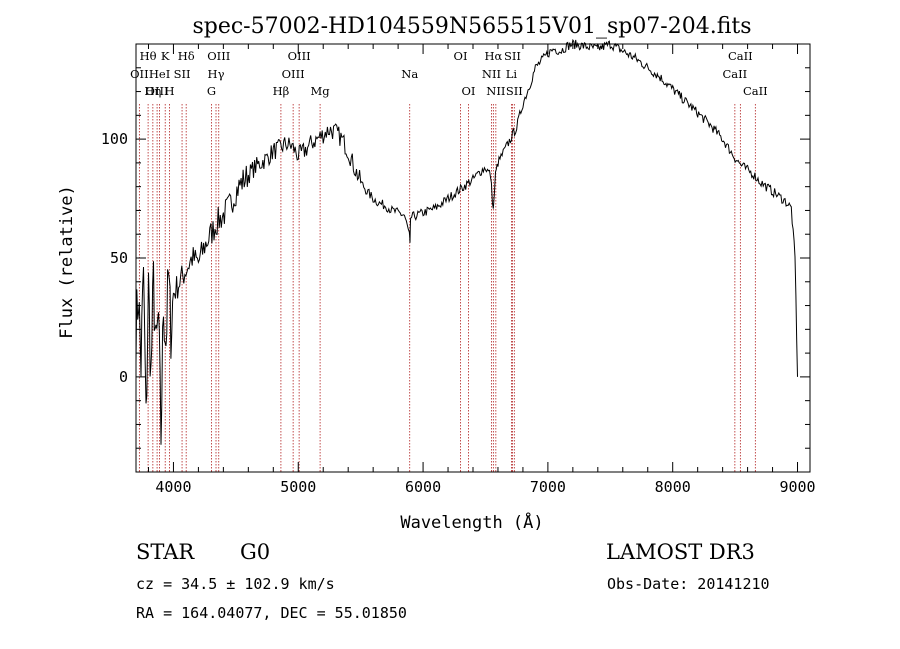 This screenshot has height=649, width=900. Describe the element at coordinates (170, 91) in the screenshot. I see `line-marker-label: H` at that location.